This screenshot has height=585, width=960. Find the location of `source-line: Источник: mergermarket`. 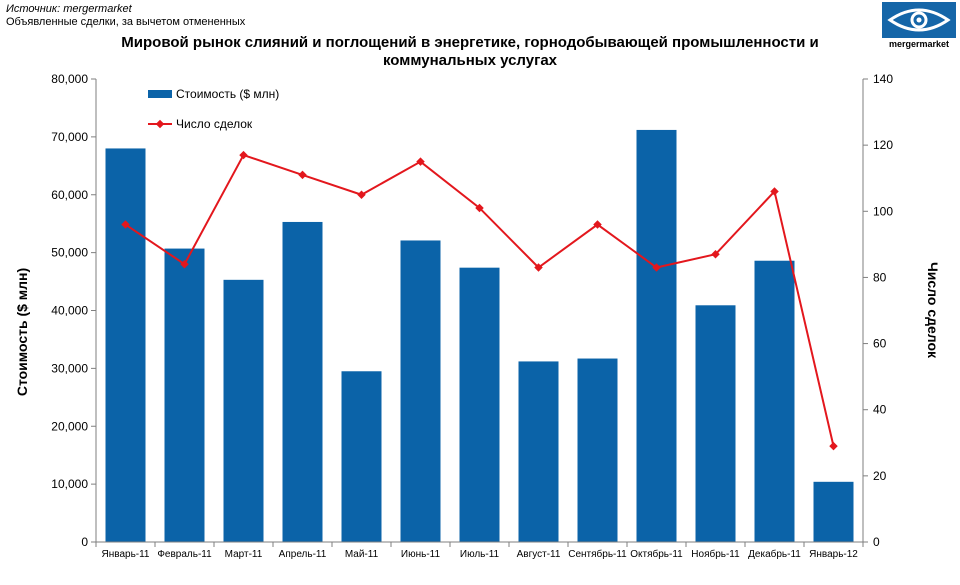

source-line: Источник: mergermarket is located at coordinates (69, 9).